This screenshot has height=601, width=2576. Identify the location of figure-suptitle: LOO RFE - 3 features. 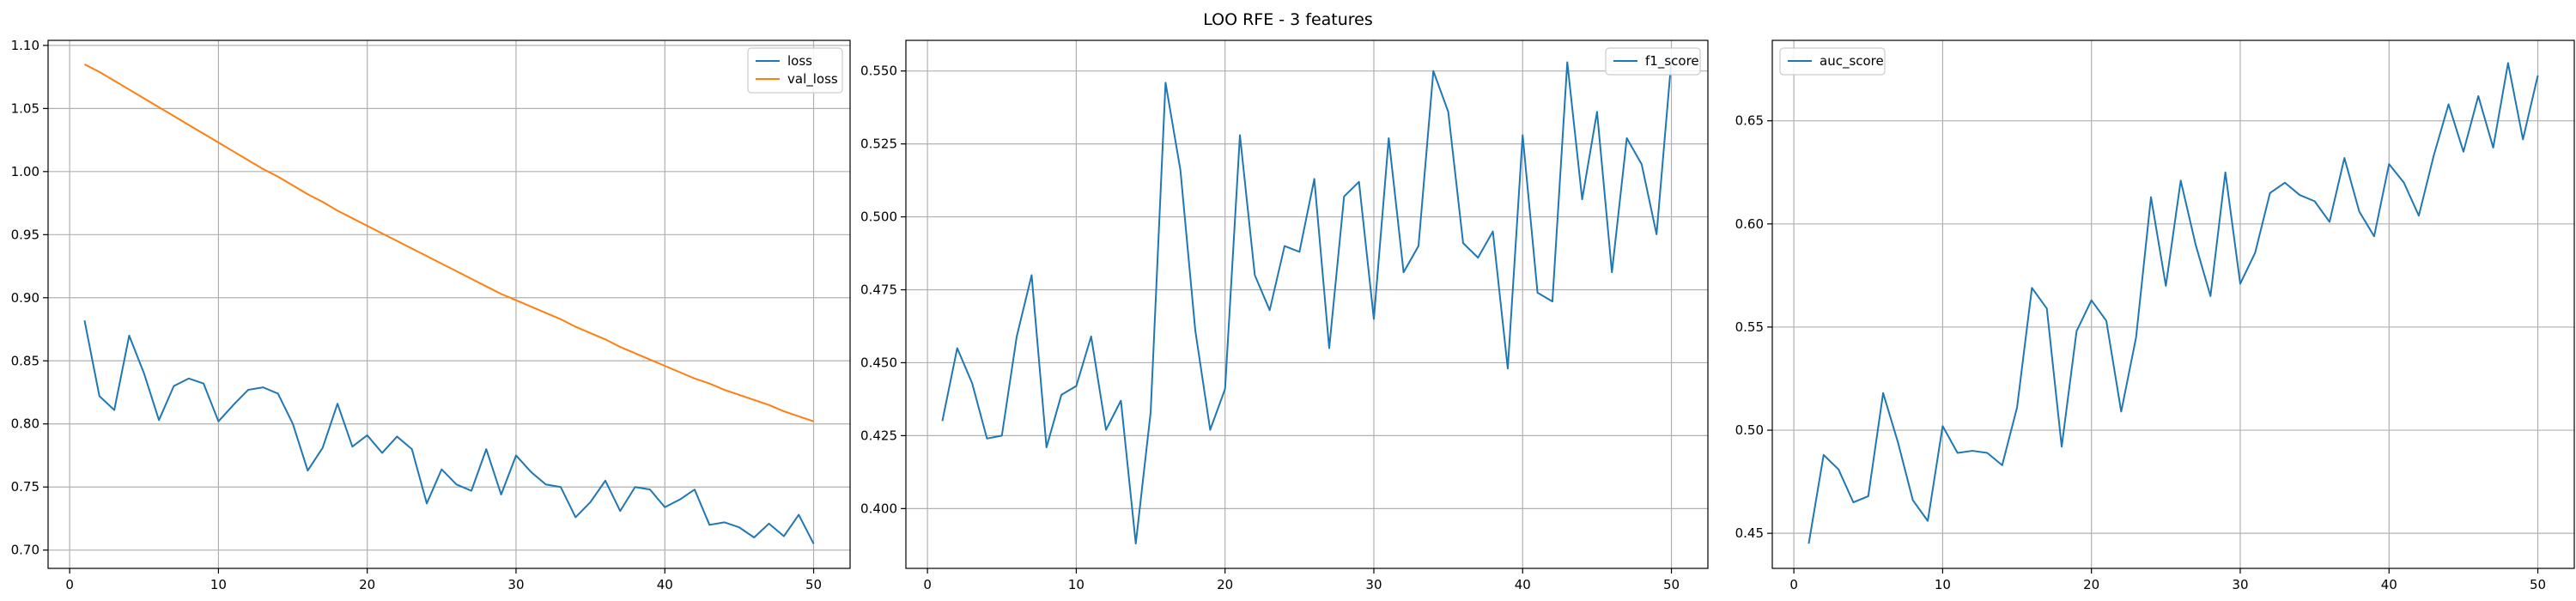
(1288, 20).